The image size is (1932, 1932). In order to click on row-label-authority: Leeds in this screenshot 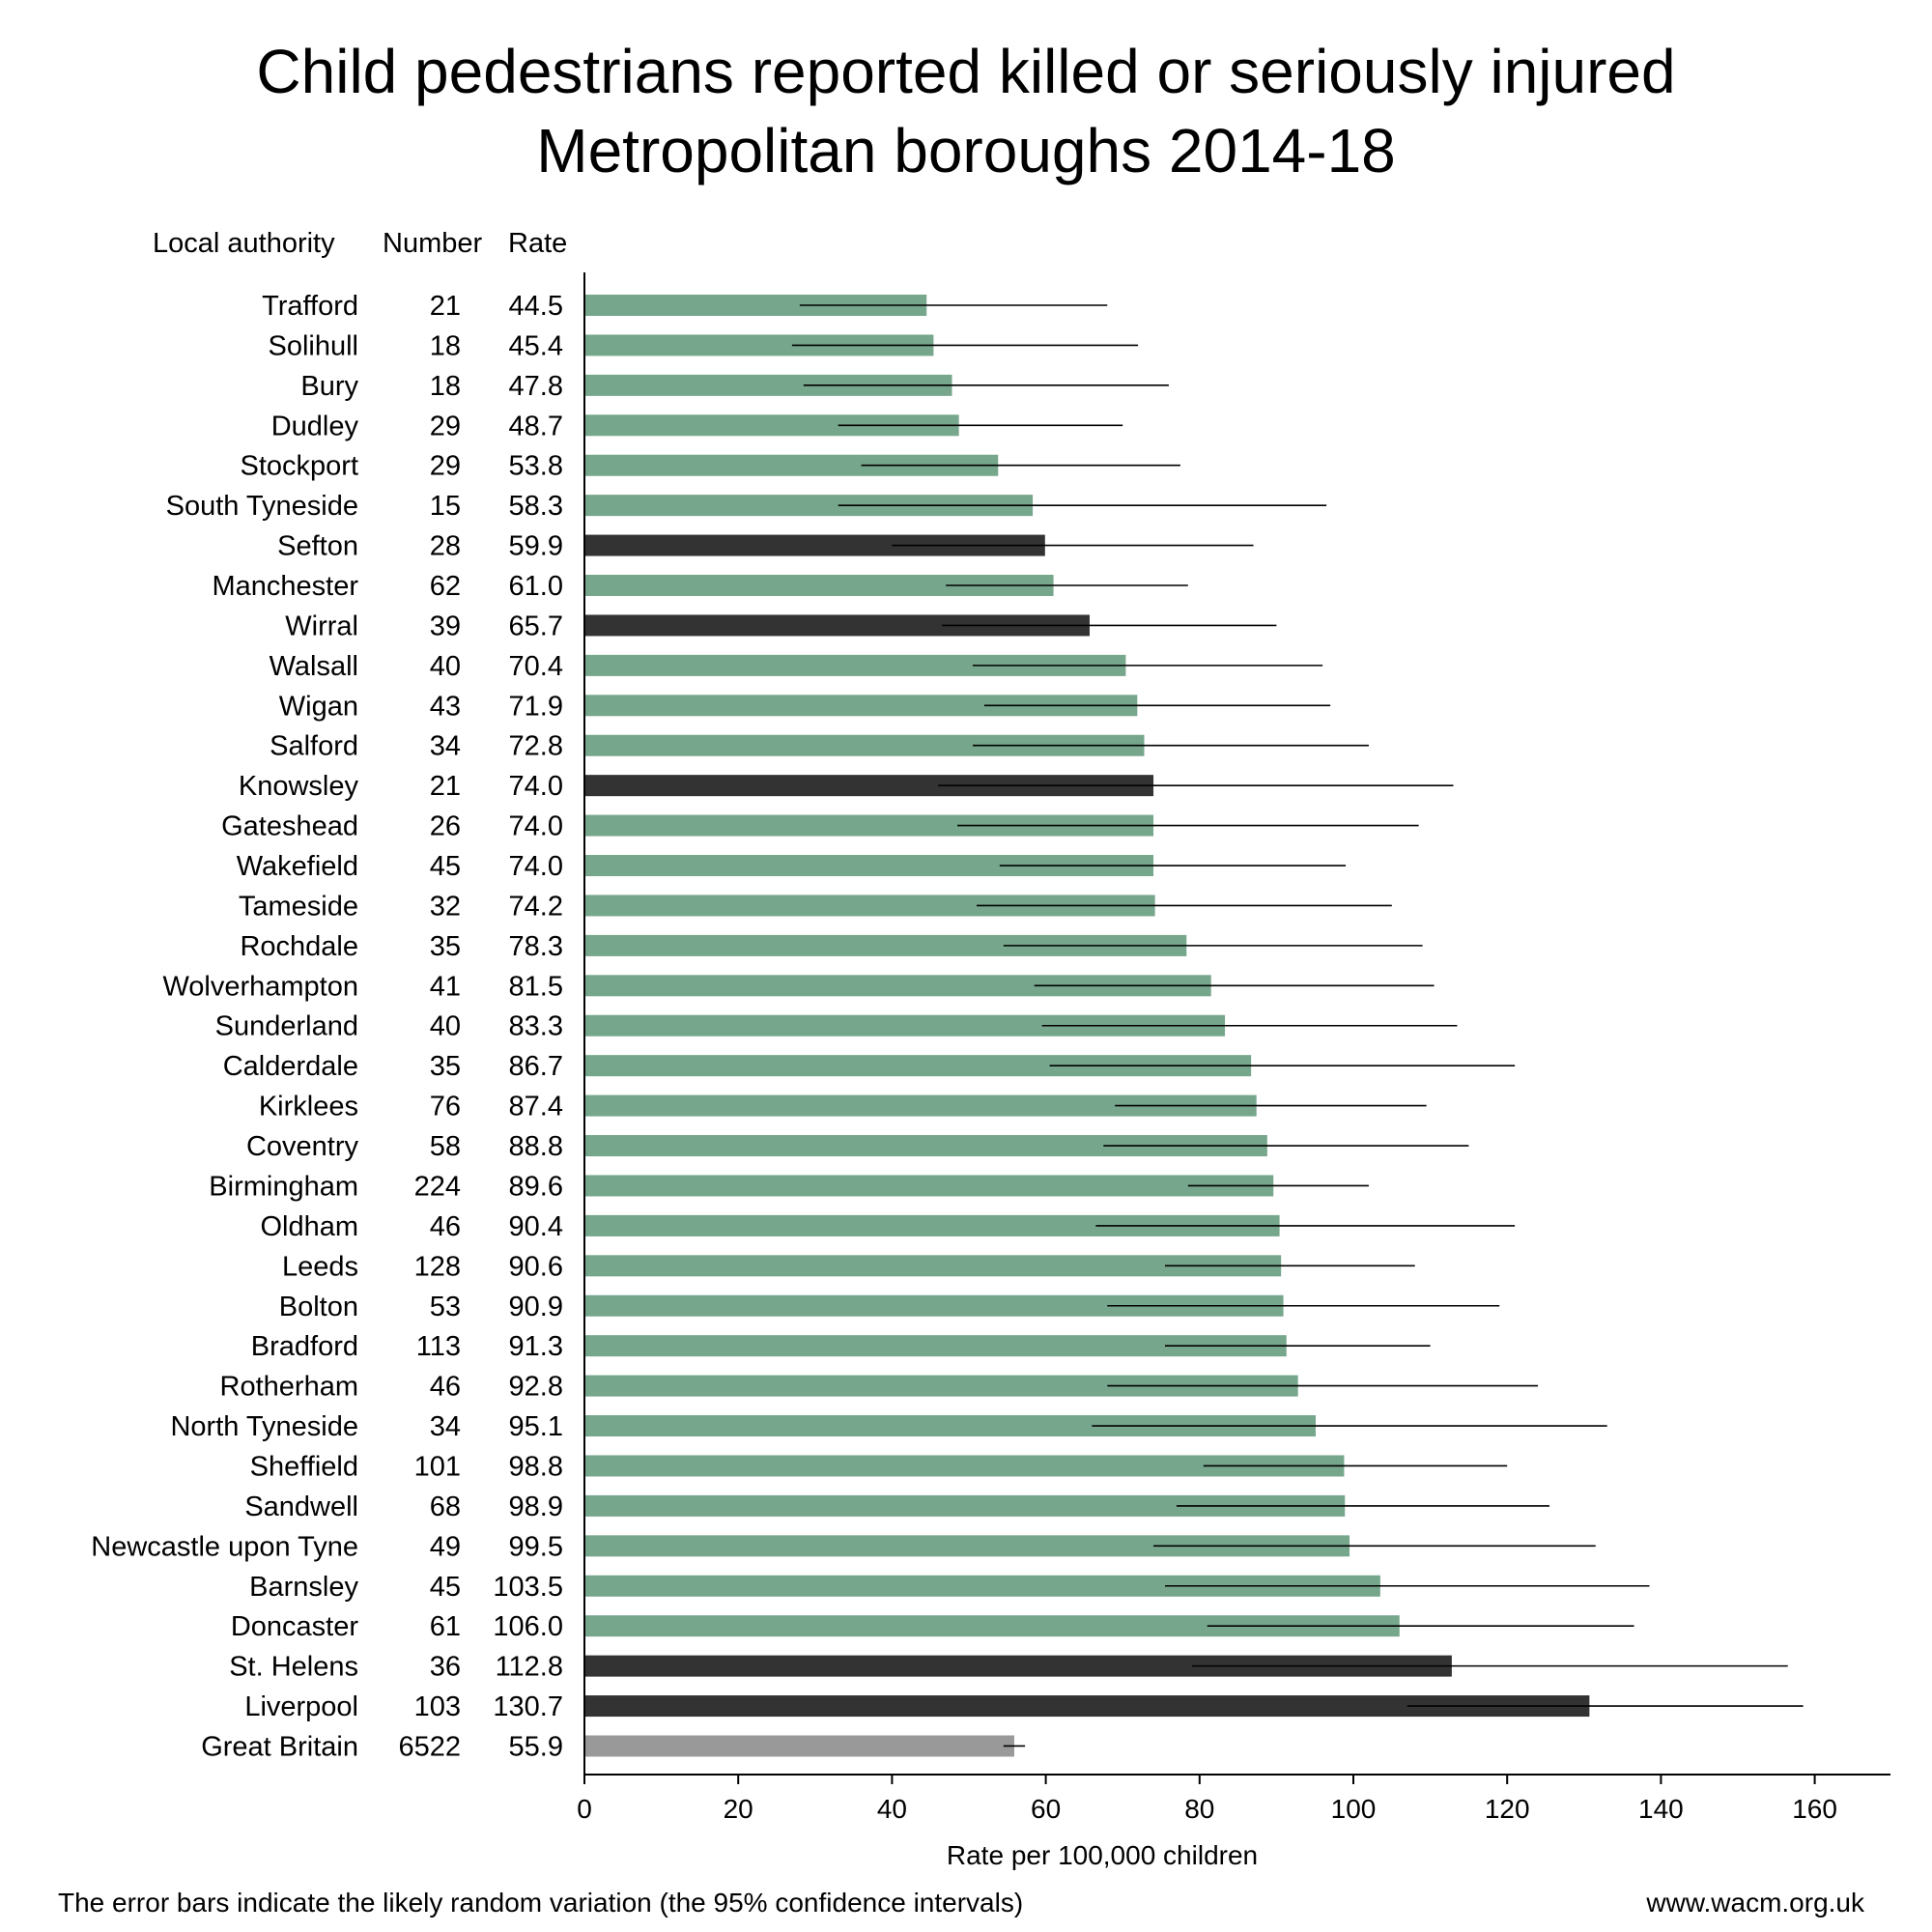, I will do `click(320, 1266)`.